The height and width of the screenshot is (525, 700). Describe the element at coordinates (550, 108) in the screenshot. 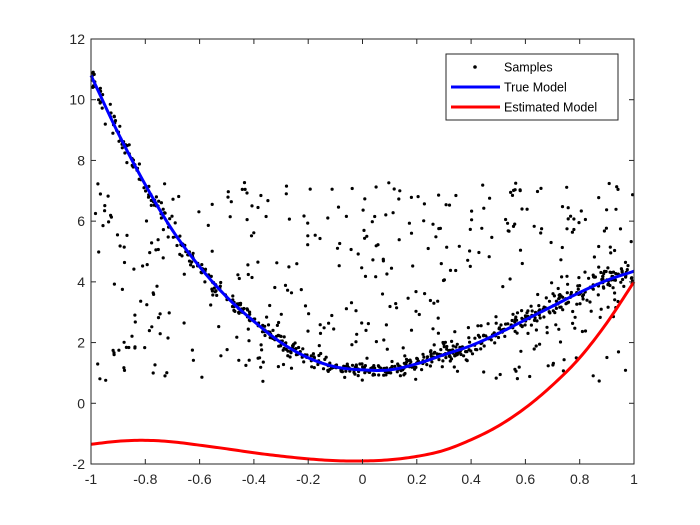

I see `legend-label: Estimated Model` at that location.